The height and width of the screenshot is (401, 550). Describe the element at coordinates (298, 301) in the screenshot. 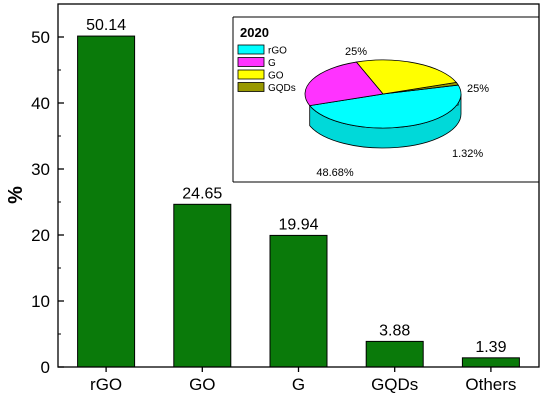

I see `bar-g` at that location.